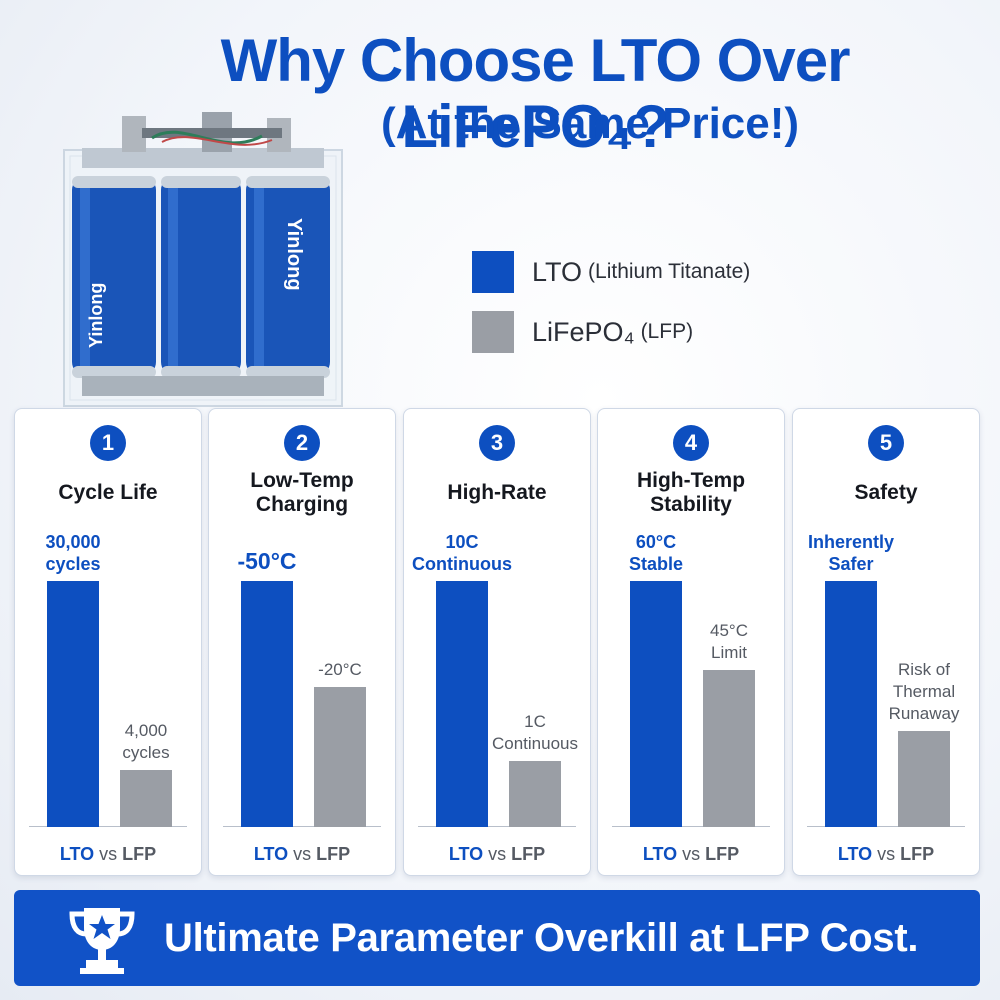 This screenshot has width=1000, height=1000. Describe the element at coordinates (302, 492) in the screenshot. I see `card-title: Low-Temp Charging` at that location.